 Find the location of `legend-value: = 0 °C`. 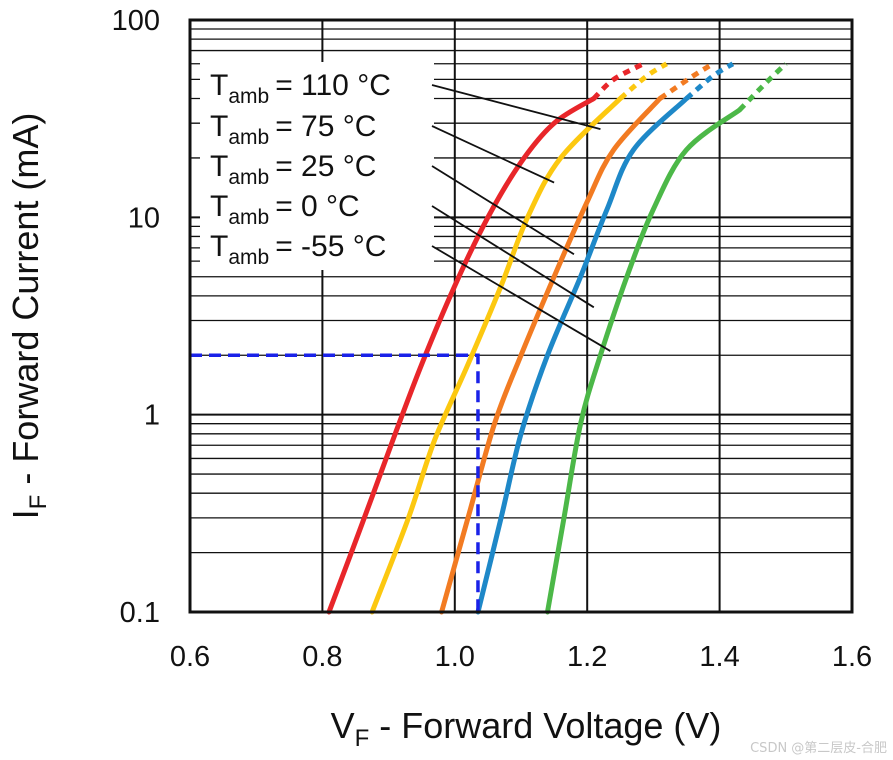

legend-value: = 0 °C is located at coordinates (317, 206).